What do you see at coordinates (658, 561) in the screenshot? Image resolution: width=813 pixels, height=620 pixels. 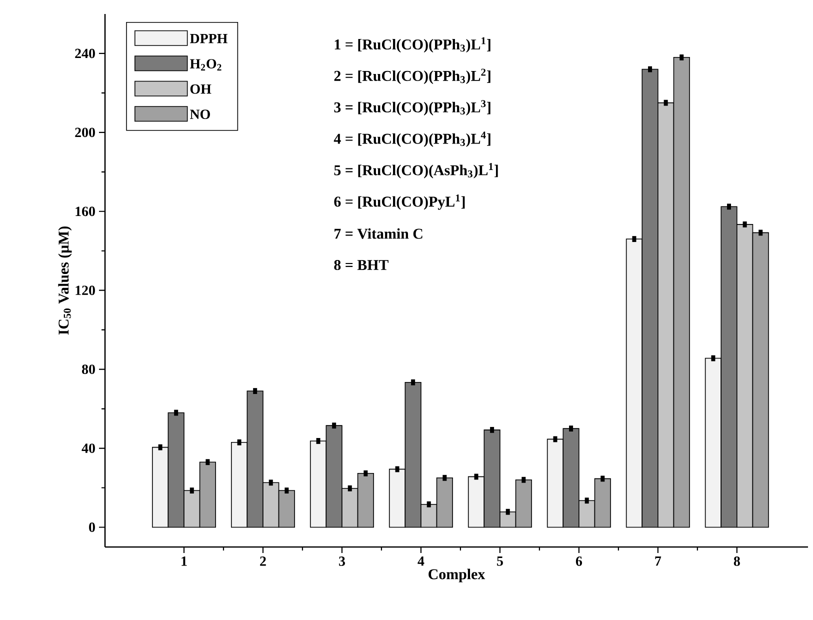 I see `x-tick-label: 7` at bounding box center [658, 561].